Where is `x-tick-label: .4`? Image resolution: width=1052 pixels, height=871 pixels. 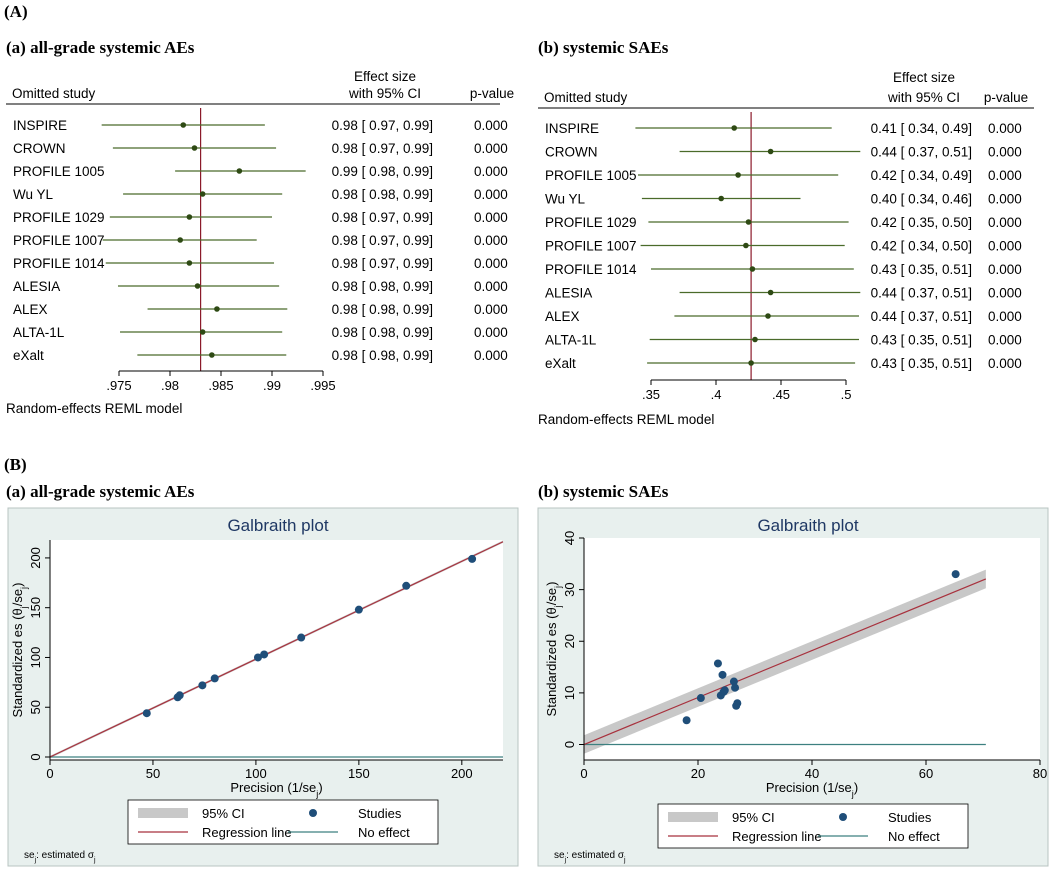
x-tick-label: .4 is located at coordinates (716, 394).